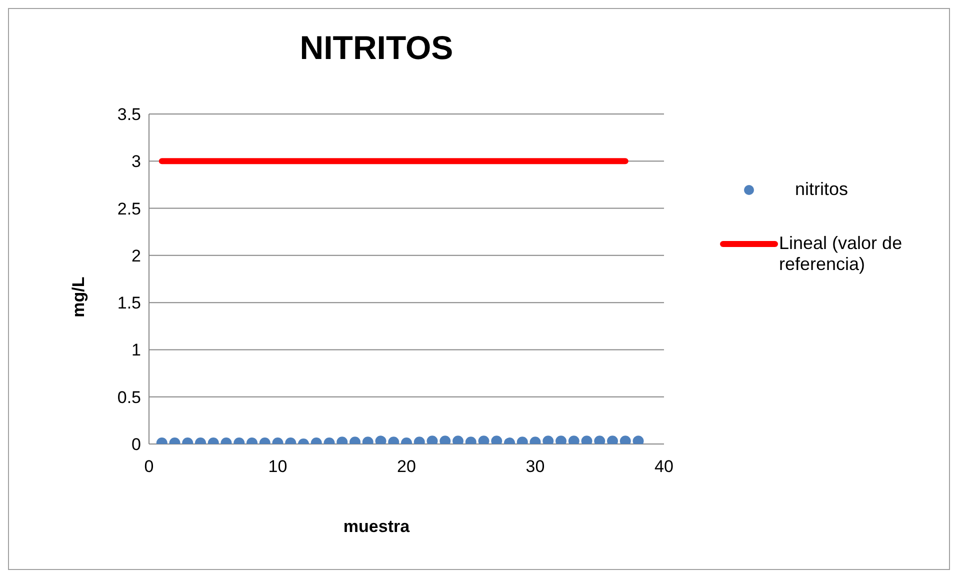 Image resolution: width=957 pixels, height=580 pixels. Describe the element at coordinates (278, 466) in the screenshot. I see `x-tick-label: 10` at that location.